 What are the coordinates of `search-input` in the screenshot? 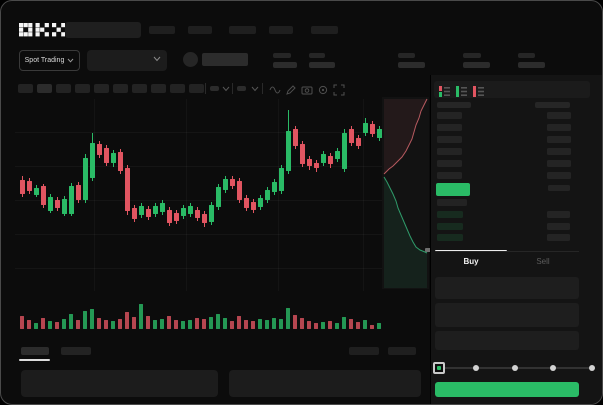 It's located at (103, 30).